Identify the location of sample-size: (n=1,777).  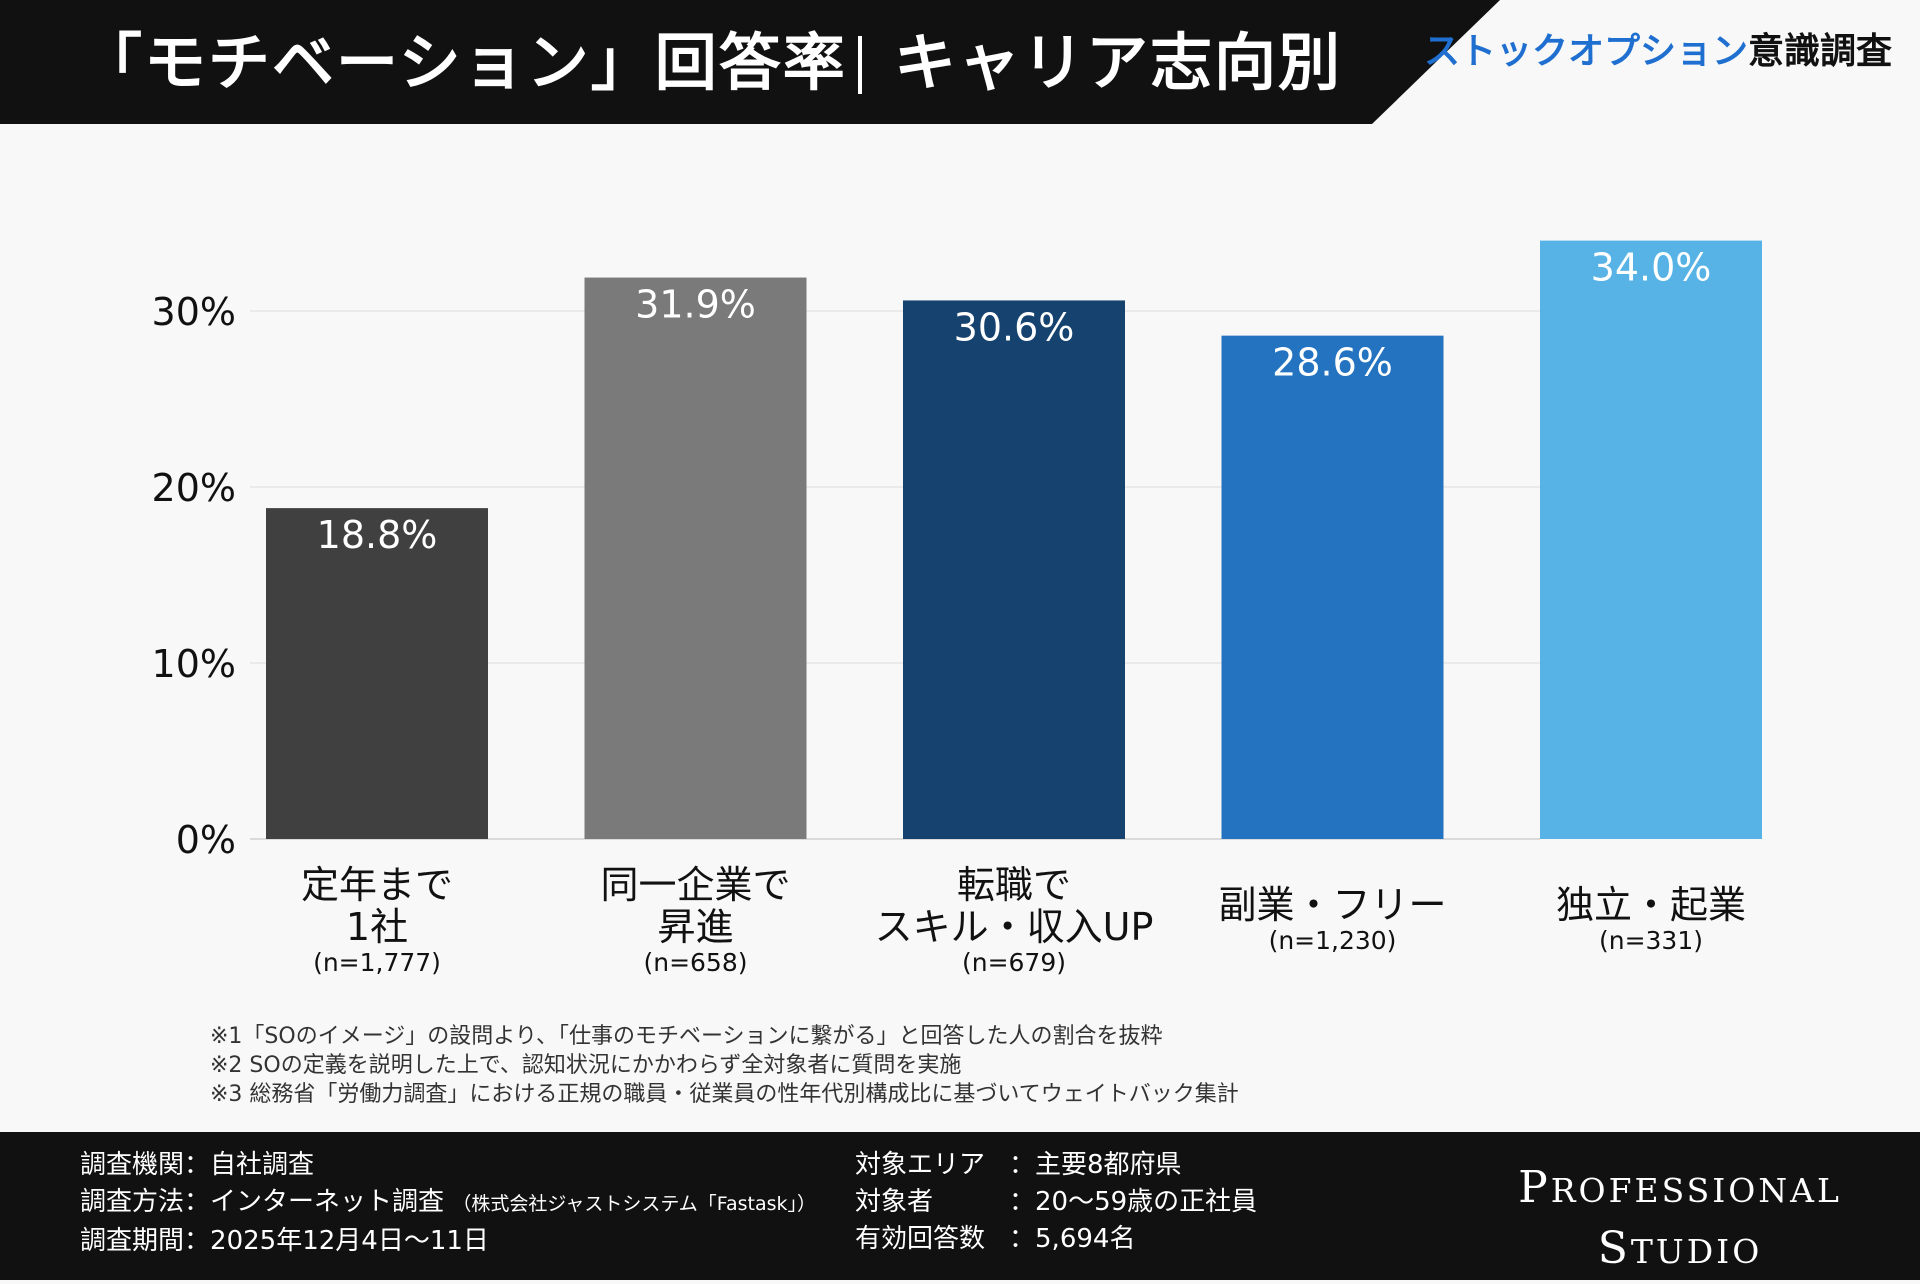
(377, 962).